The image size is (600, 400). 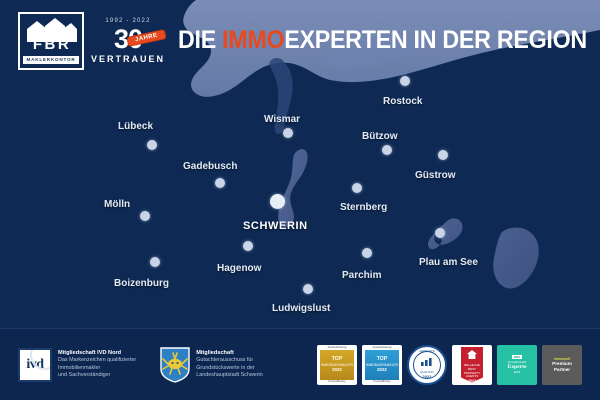 What do you see at coordinates (472, 370) in the screenshot?
I see `ribbon-mid-label: BEST PROPERTY` at bounding box center [472, 370].